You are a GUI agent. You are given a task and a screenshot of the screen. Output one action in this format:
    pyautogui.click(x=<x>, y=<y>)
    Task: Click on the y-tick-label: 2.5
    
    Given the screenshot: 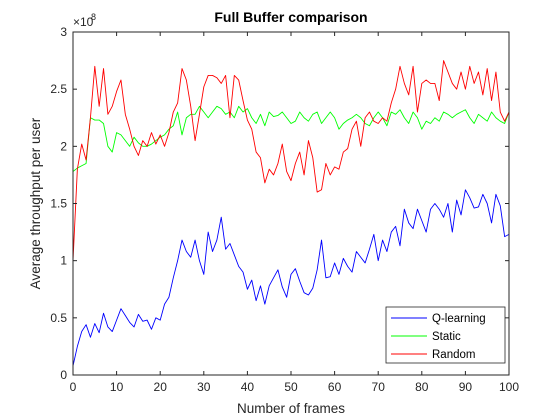 What is the action you would take?
    pyautogui.click(x=58, y=89)
    